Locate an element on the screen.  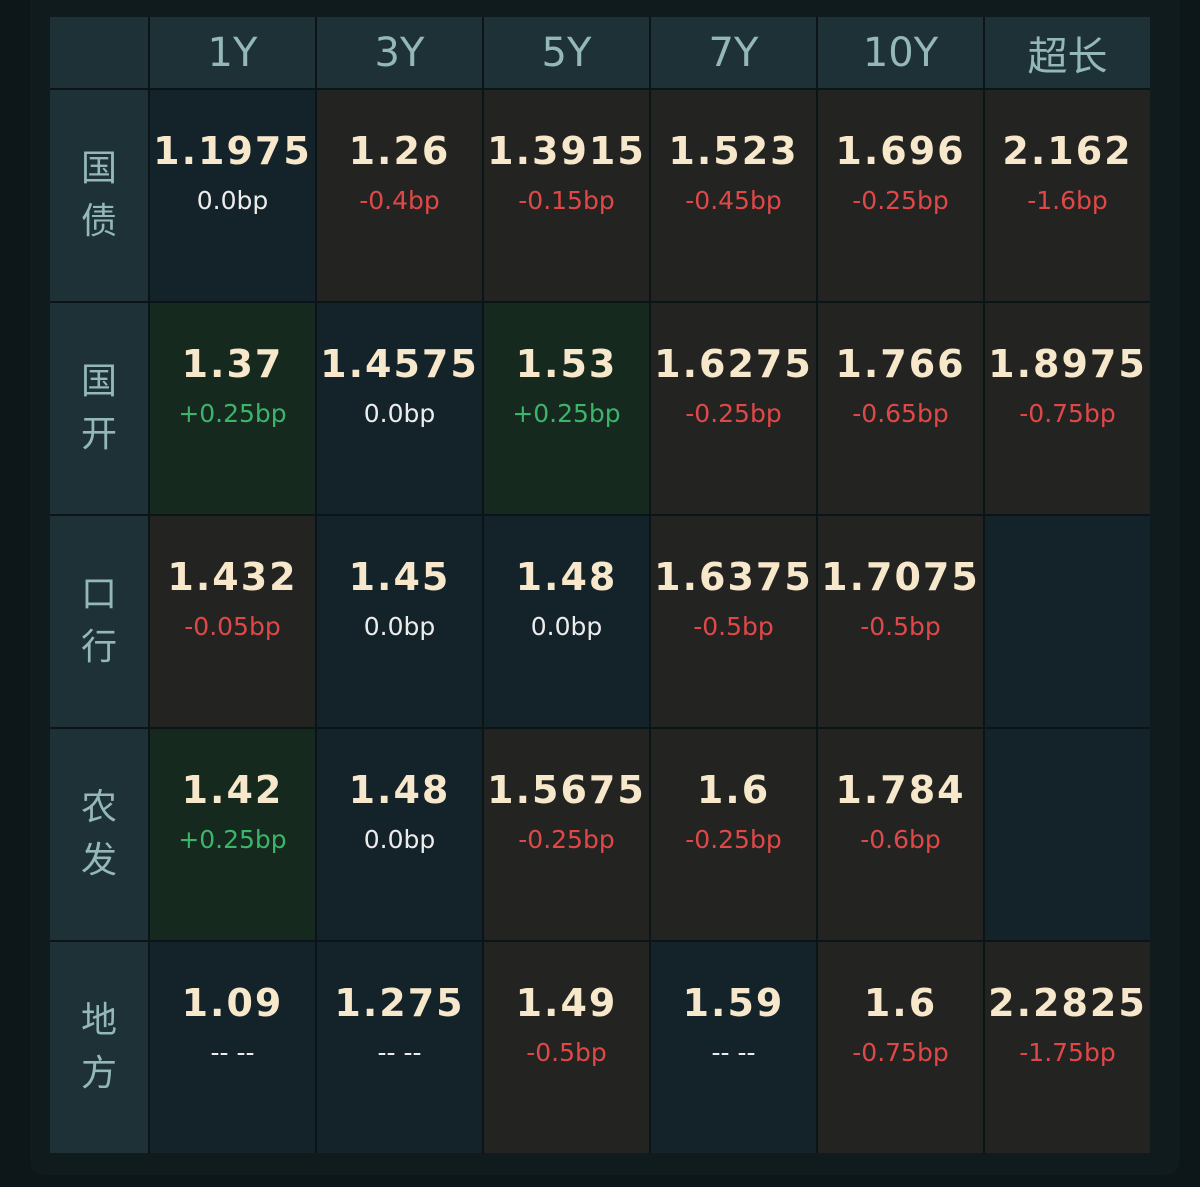
column-header: 7Y is located at coordinates (733, 52).